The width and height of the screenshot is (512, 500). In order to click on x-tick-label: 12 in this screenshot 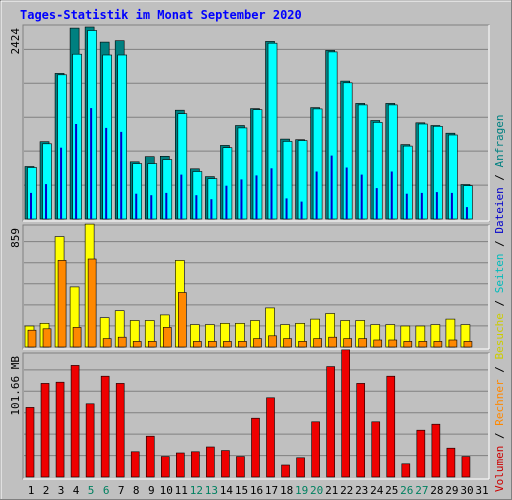, I will do `click(196, 490)`.